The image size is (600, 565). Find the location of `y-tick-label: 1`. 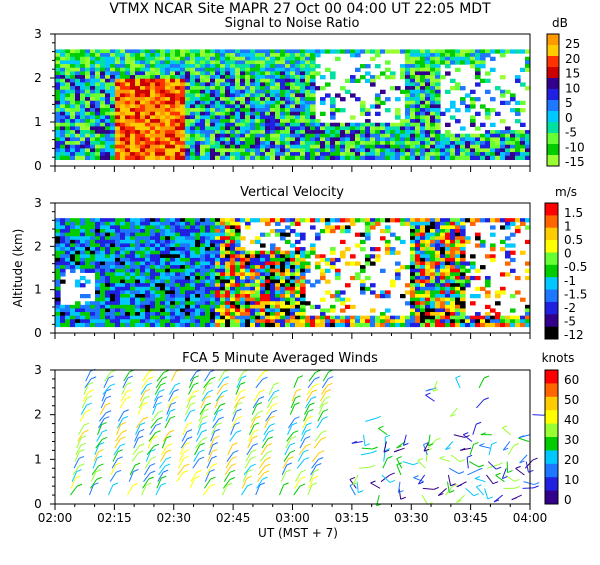

y-tick-label: 1 is located at coordinates (38, 290).